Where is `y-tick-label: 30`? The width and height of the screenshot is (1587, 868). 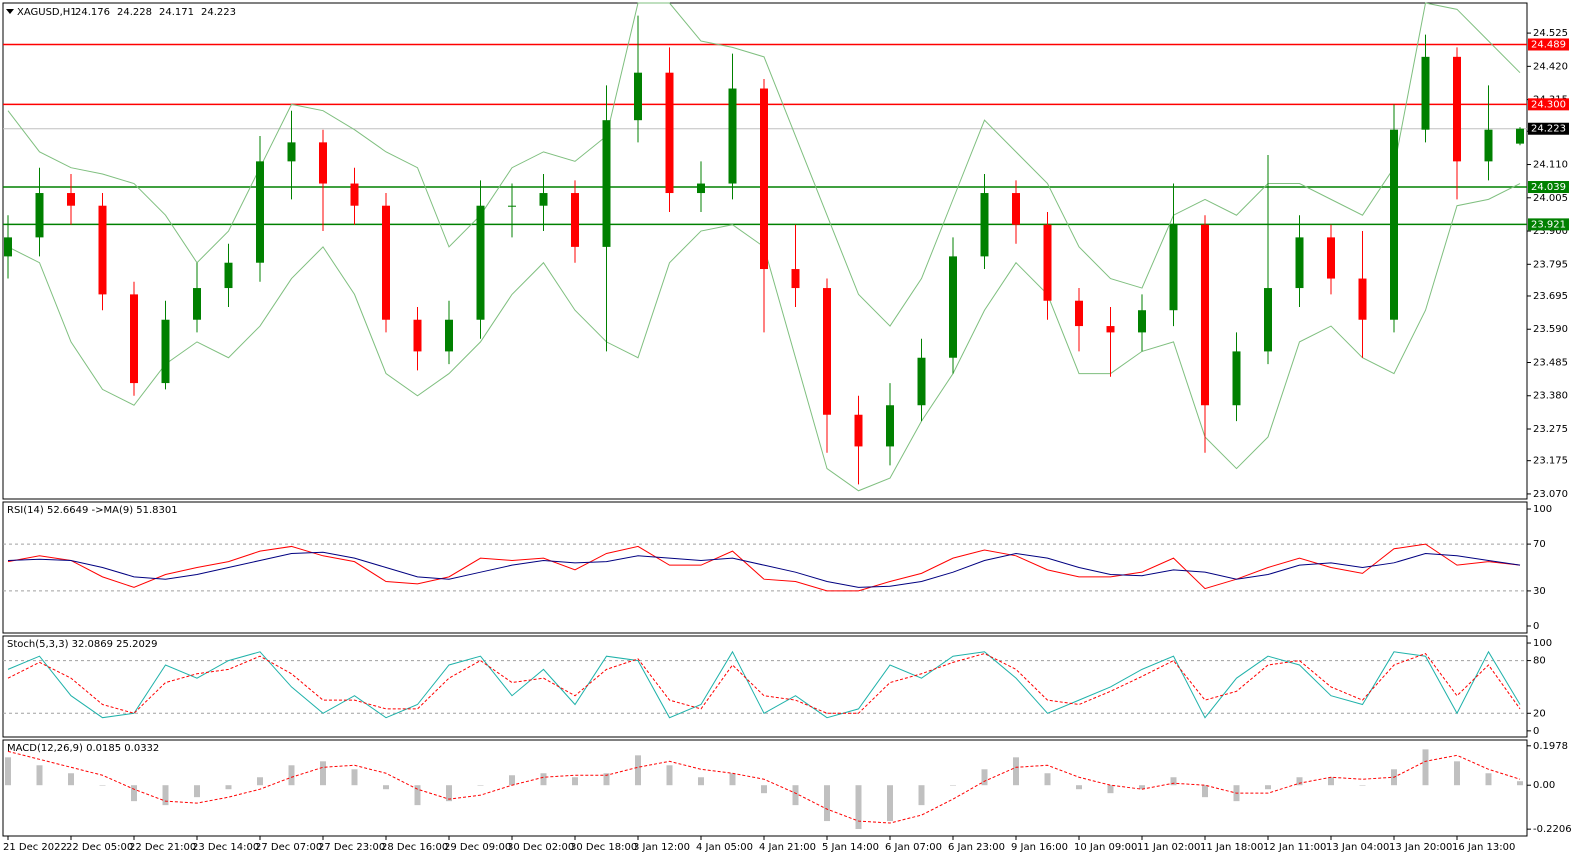 y-tick-label: 30 is located at coordinates (1539, 591).